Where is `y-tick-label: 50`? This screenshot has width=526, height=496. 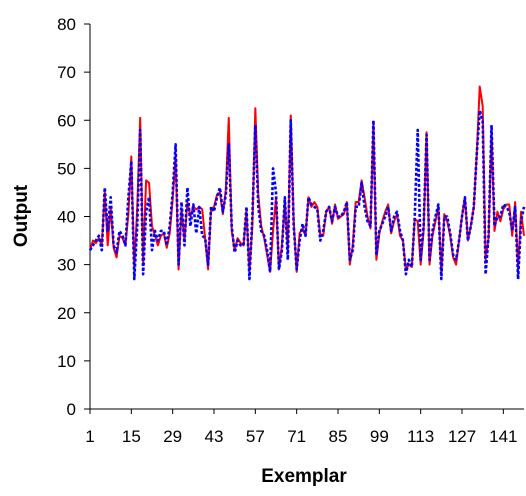 y-tick-label: 50 is located at coordinates (66, 168).